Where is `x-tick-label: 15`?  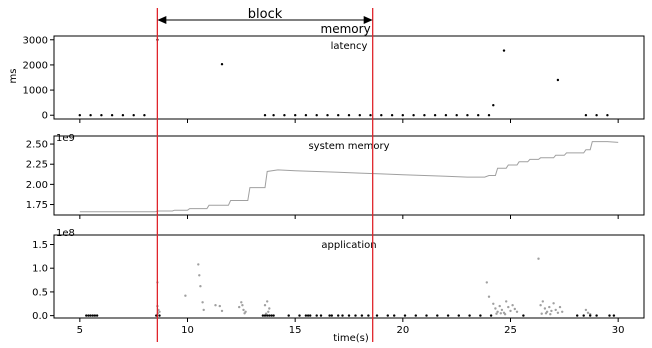
x-tick-label: 15 is located at coordinates (295, 330).